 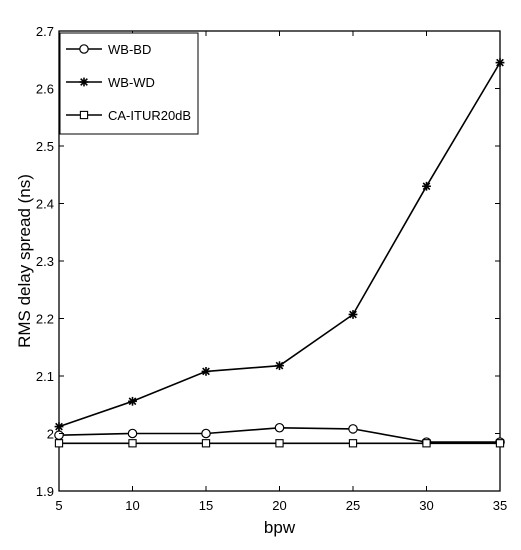 I want to click on y-tick-label: 2, so click(x=50, y=434).